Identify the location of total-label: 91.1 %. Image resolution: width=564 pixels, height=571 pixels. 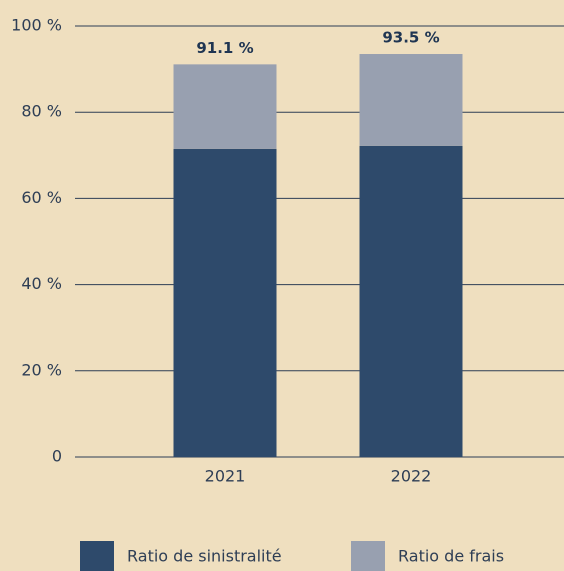
(224, 48).